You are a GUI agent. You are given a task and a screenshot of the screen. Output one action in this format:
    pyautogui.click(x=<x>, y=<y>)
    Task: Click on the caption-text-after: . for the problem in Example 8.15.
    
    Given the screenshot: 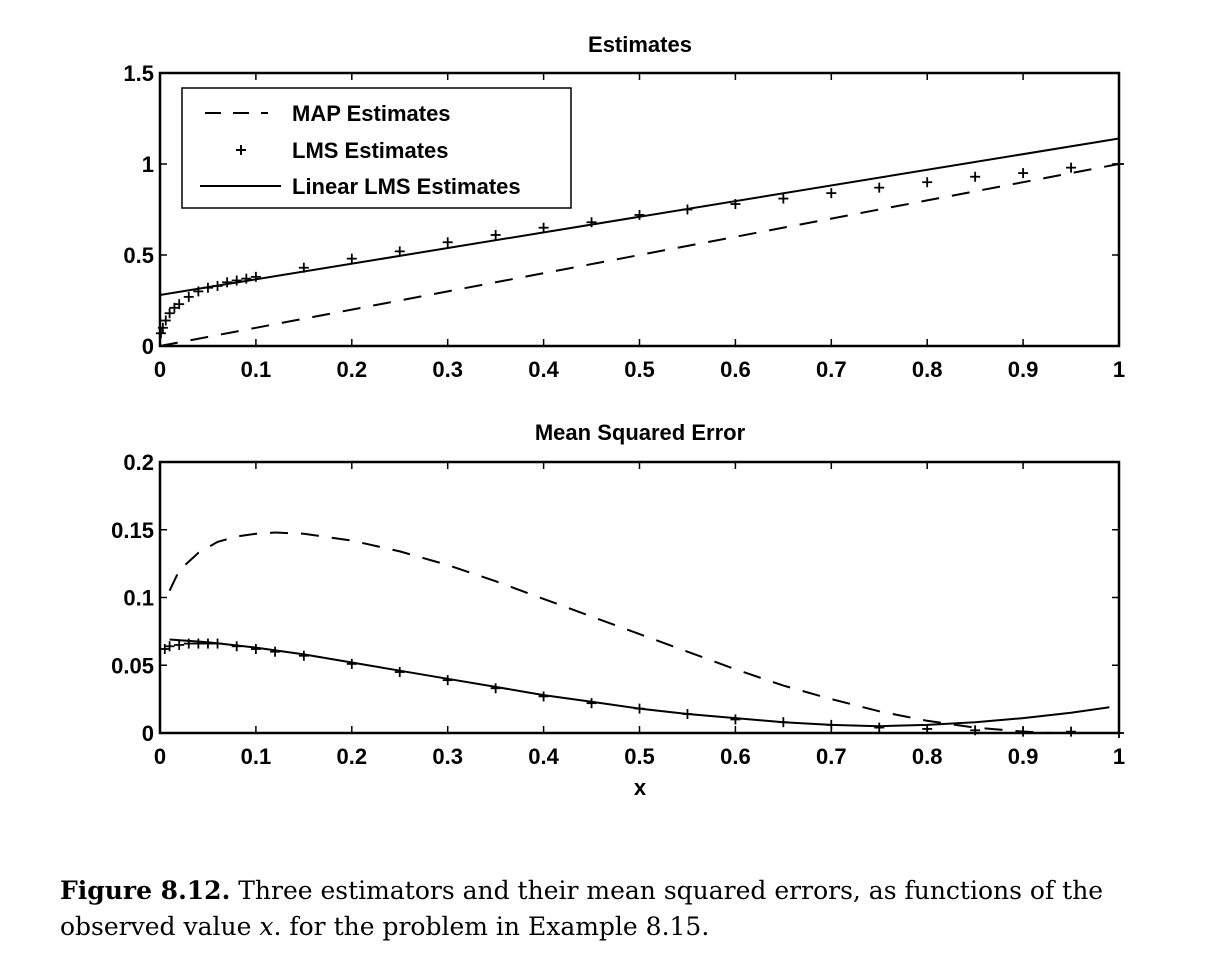 What is the action you would take?
    pyautogui.click(x=491, y=926)
    